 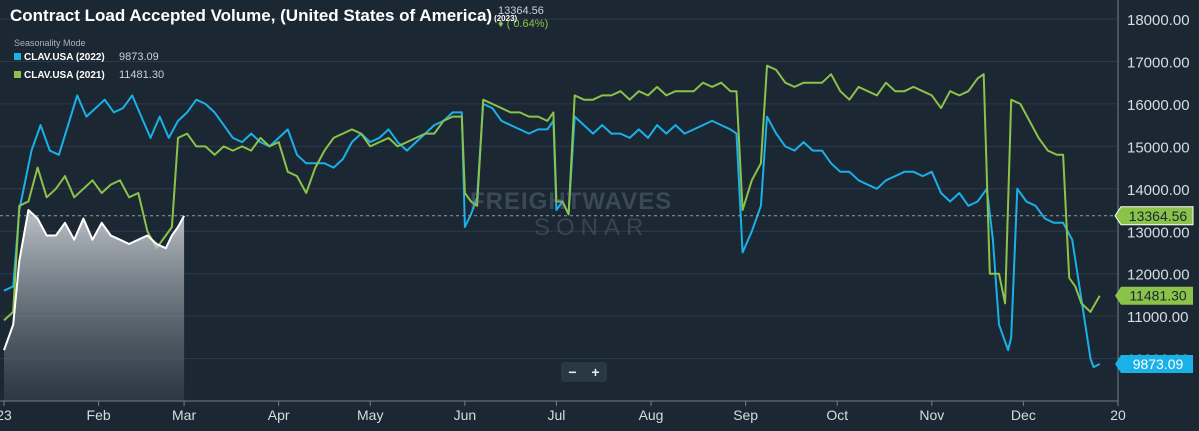 I want to click on header-current-value: 13364.56, so click(x=521, y=11).